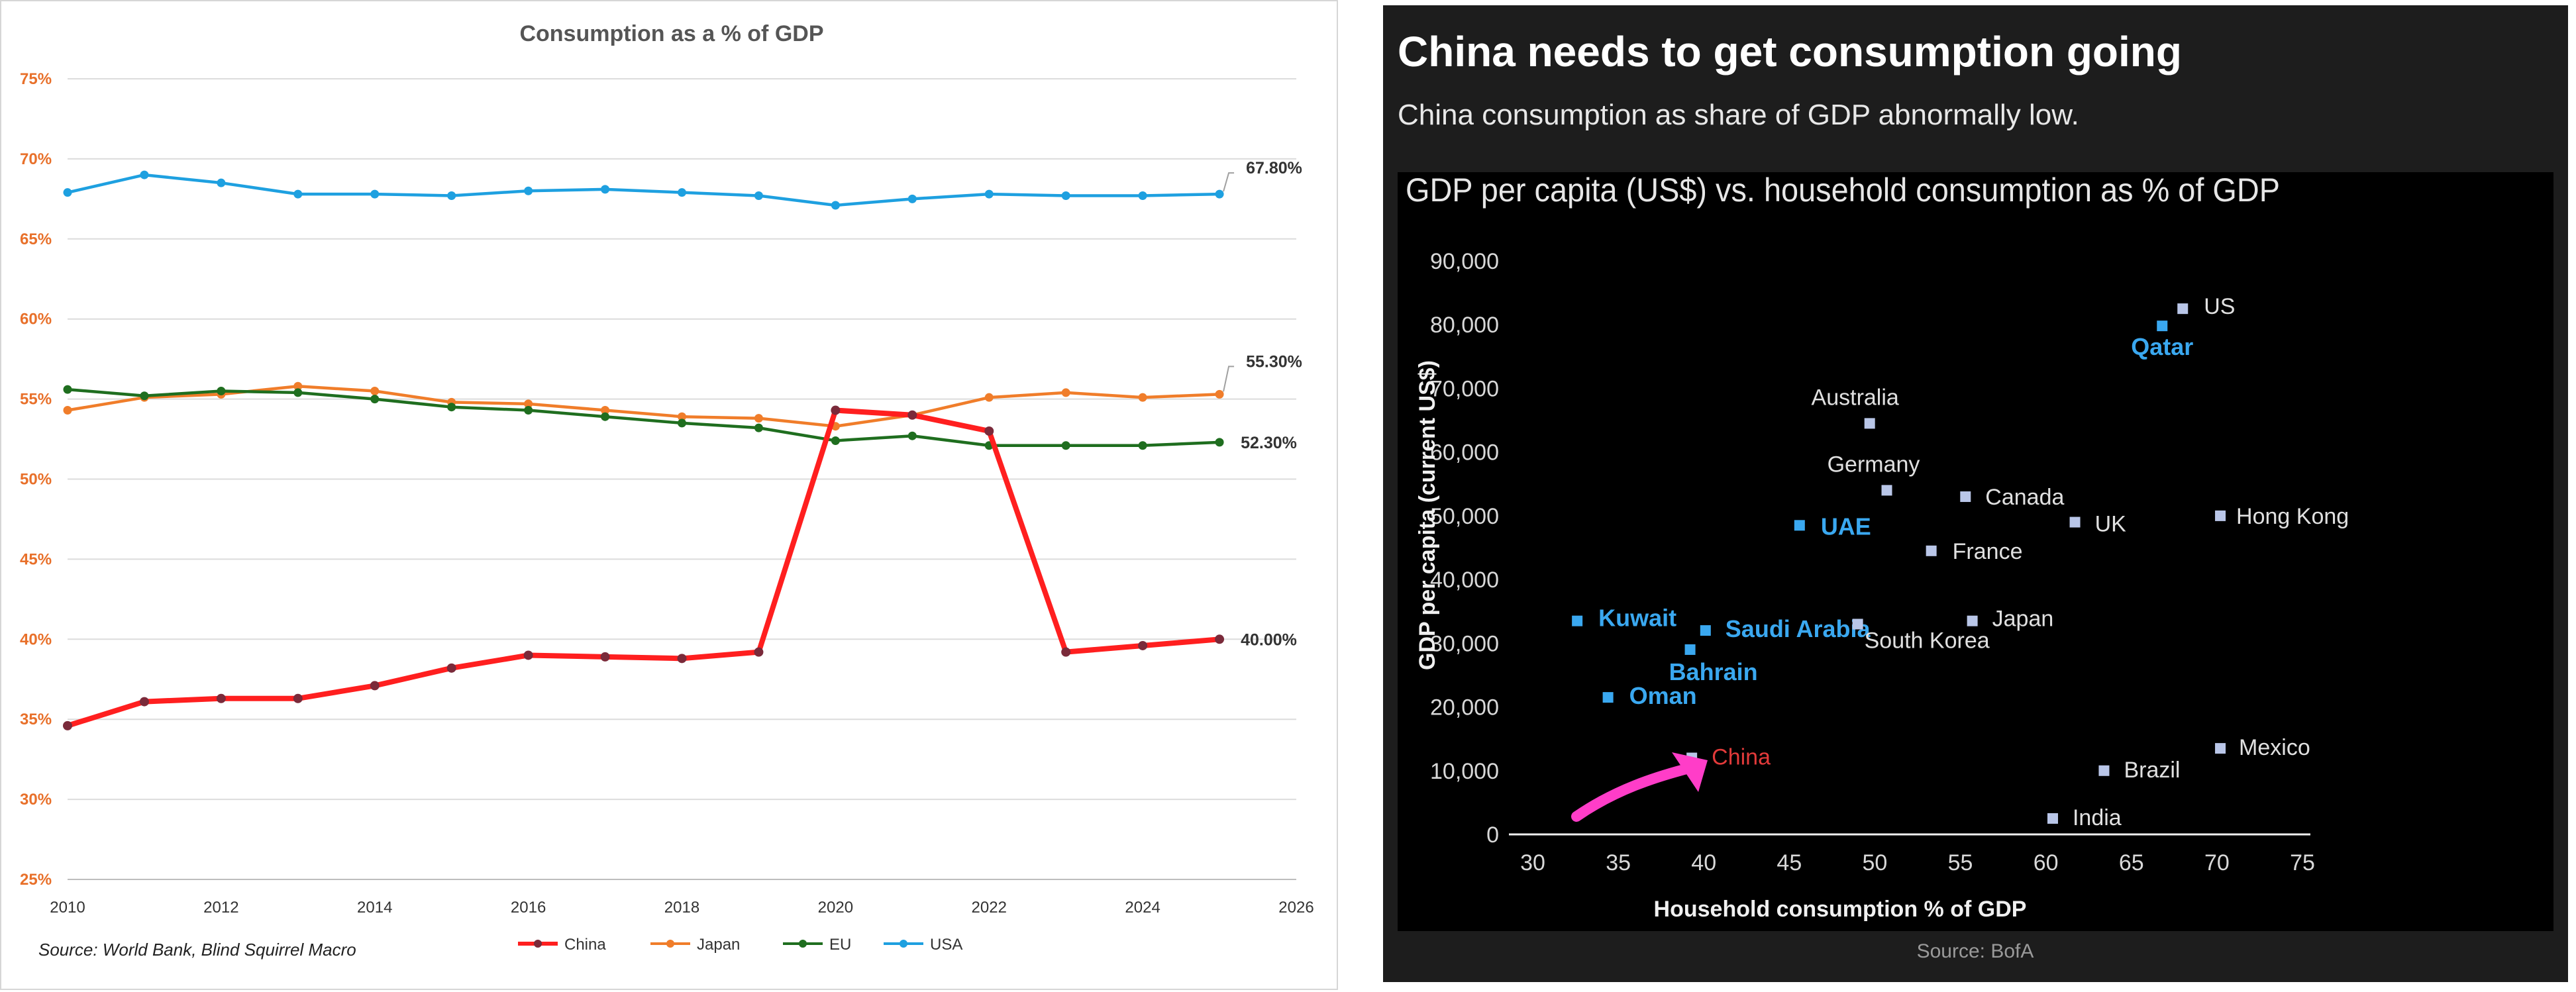  I want to click on scatter-point-qatar, so click(2162, 326).